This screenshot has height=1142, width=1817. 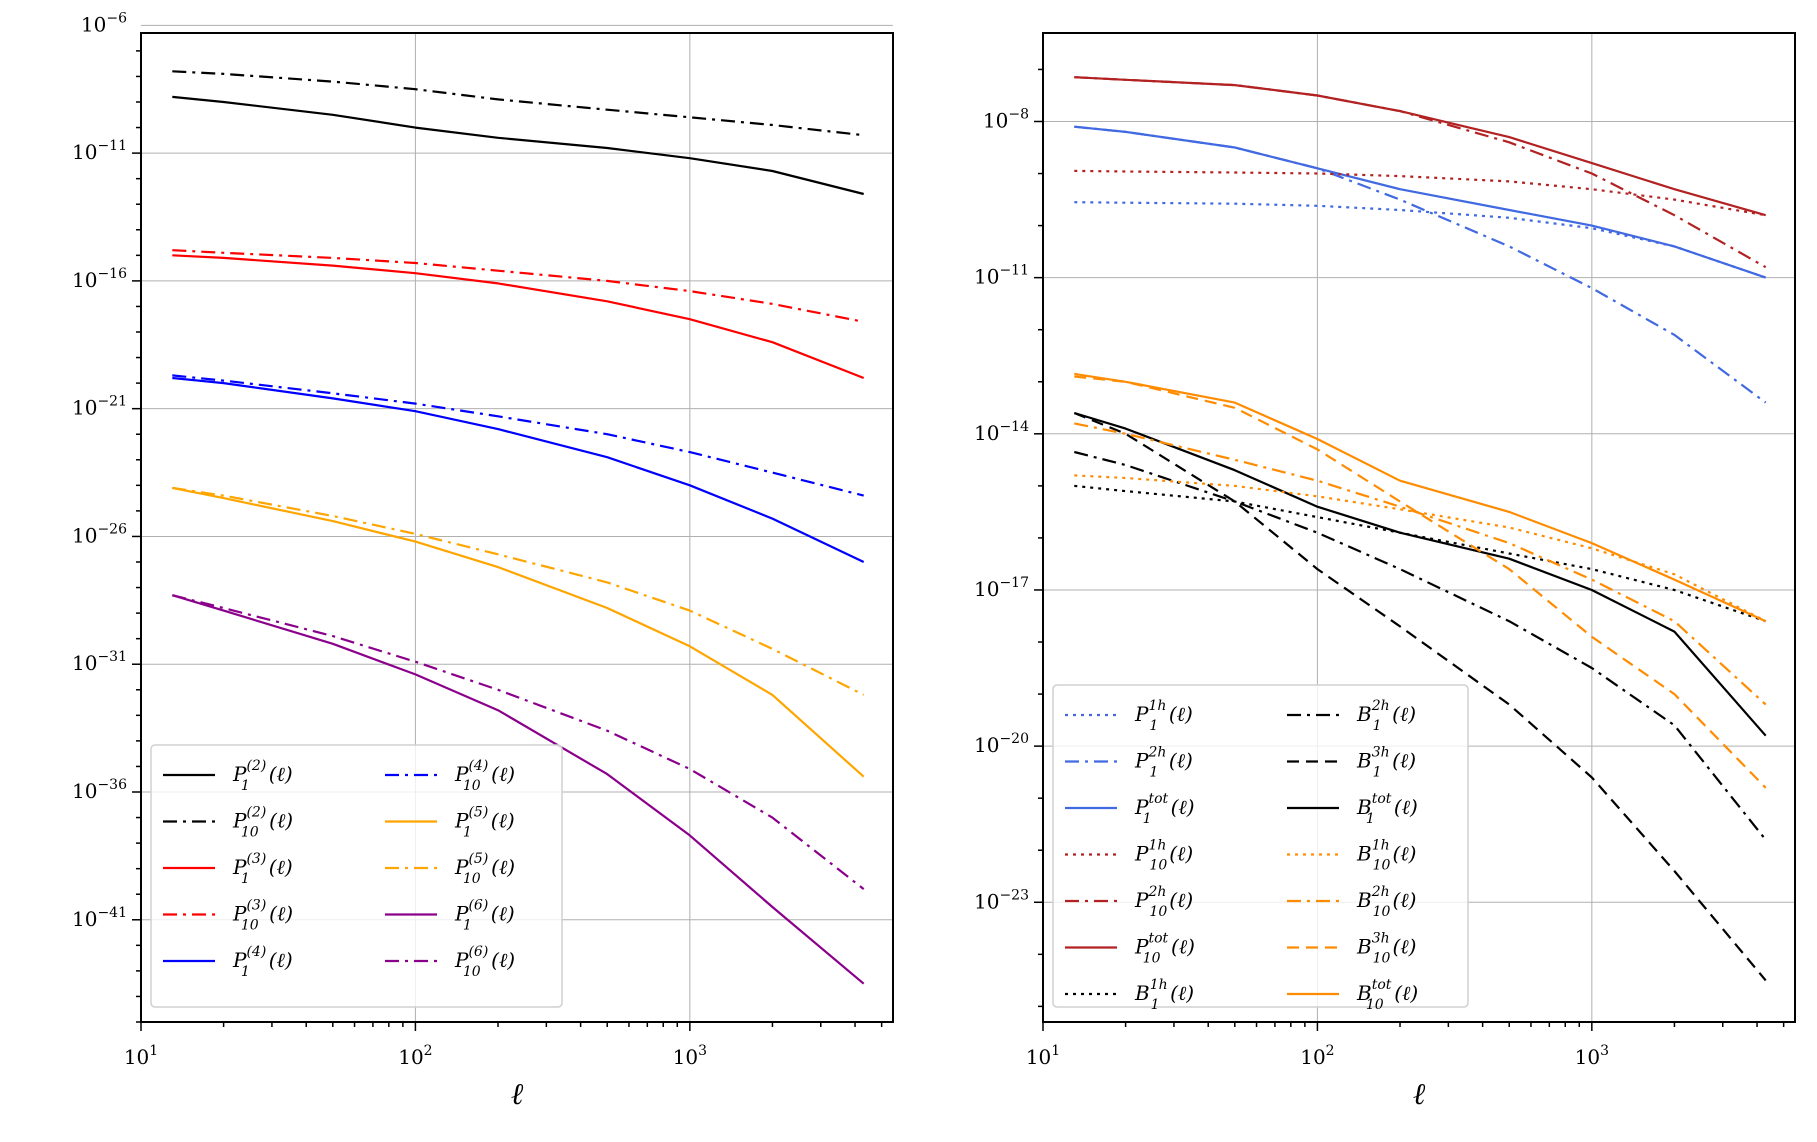 What do you see at coordinates (1164, 949) in the screenshot?
I see `legend-label: Ptot 10 (ℓ)` at bounding box center [1164, 949].